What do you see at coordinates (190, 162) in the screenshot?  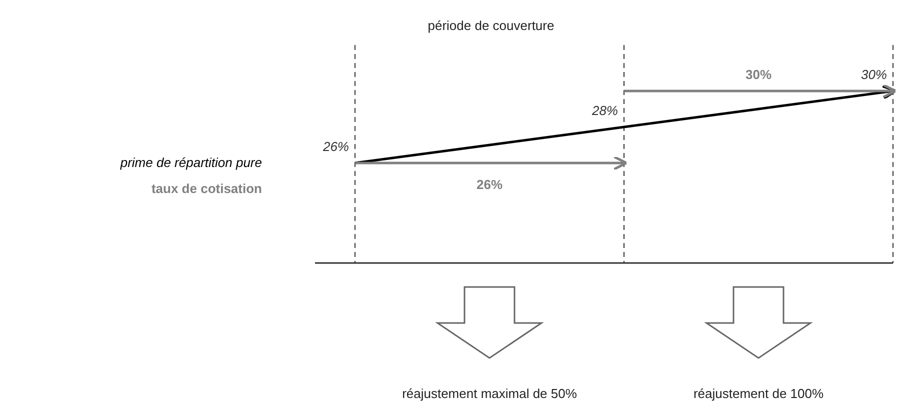 I see `text: prime de répartition pure` at bounding box center [190, 162].